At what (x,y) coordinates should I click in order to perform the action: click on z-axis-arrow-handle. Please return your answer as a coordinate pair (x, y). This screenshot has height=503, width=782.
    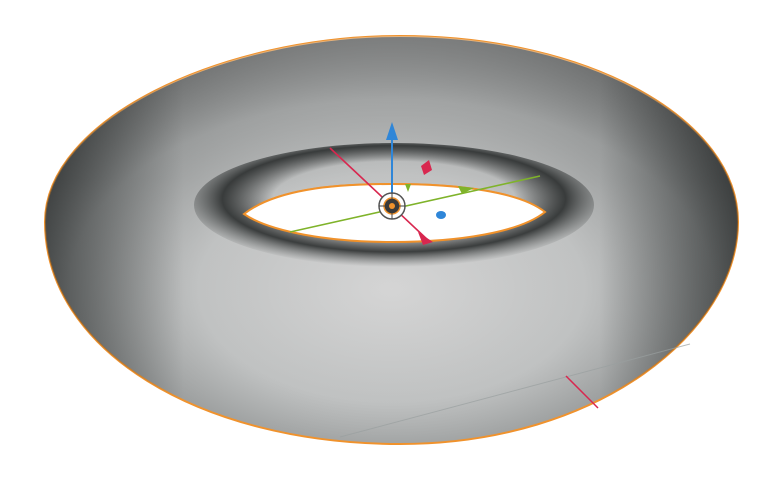
    Looking at the image, I should click on (392, 131).